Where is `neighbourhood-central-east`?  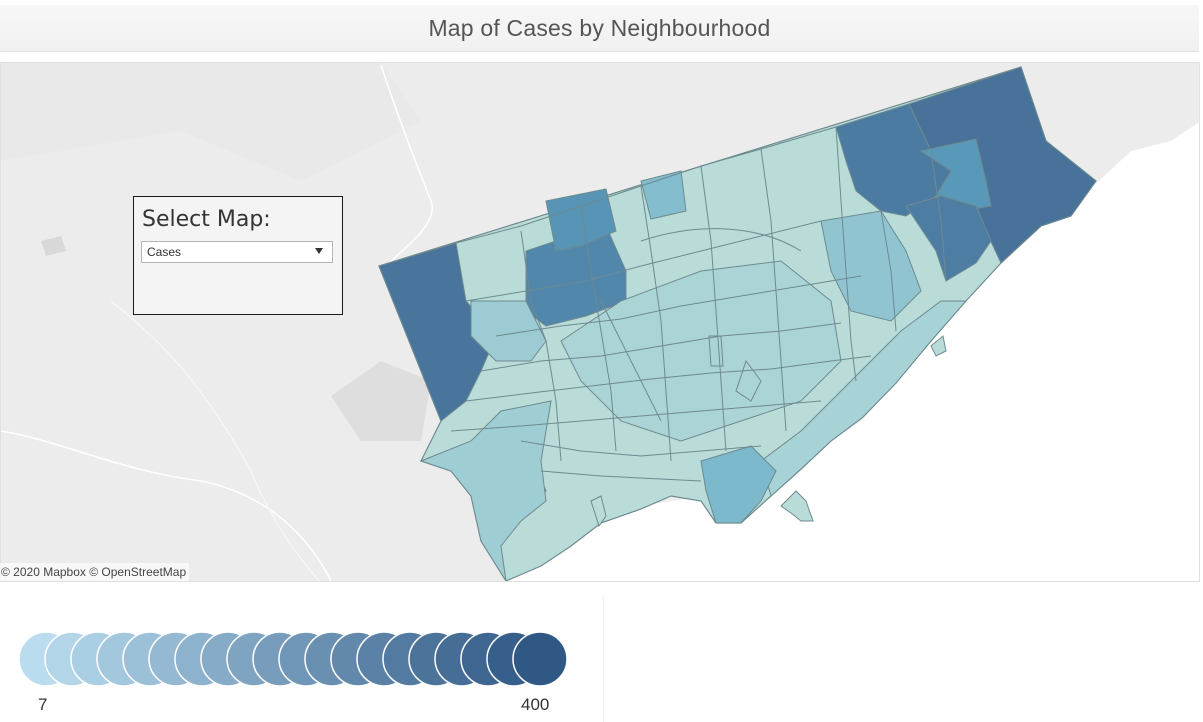 neighbourhood-central-east is located at coordinates (871, 266).